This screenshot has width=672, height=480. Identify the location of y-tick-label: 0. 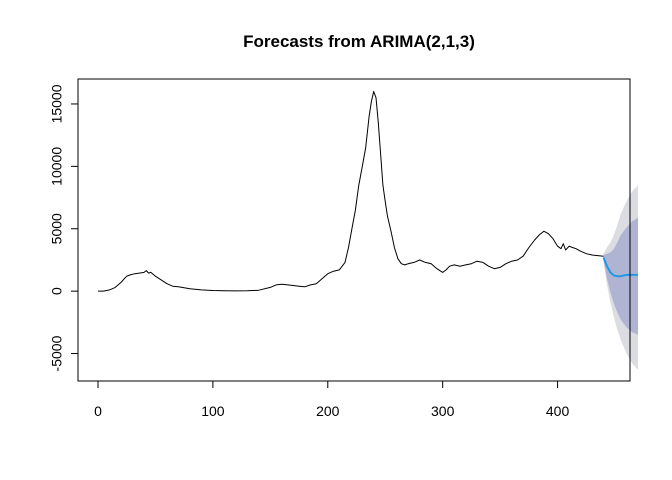
(57, 291).